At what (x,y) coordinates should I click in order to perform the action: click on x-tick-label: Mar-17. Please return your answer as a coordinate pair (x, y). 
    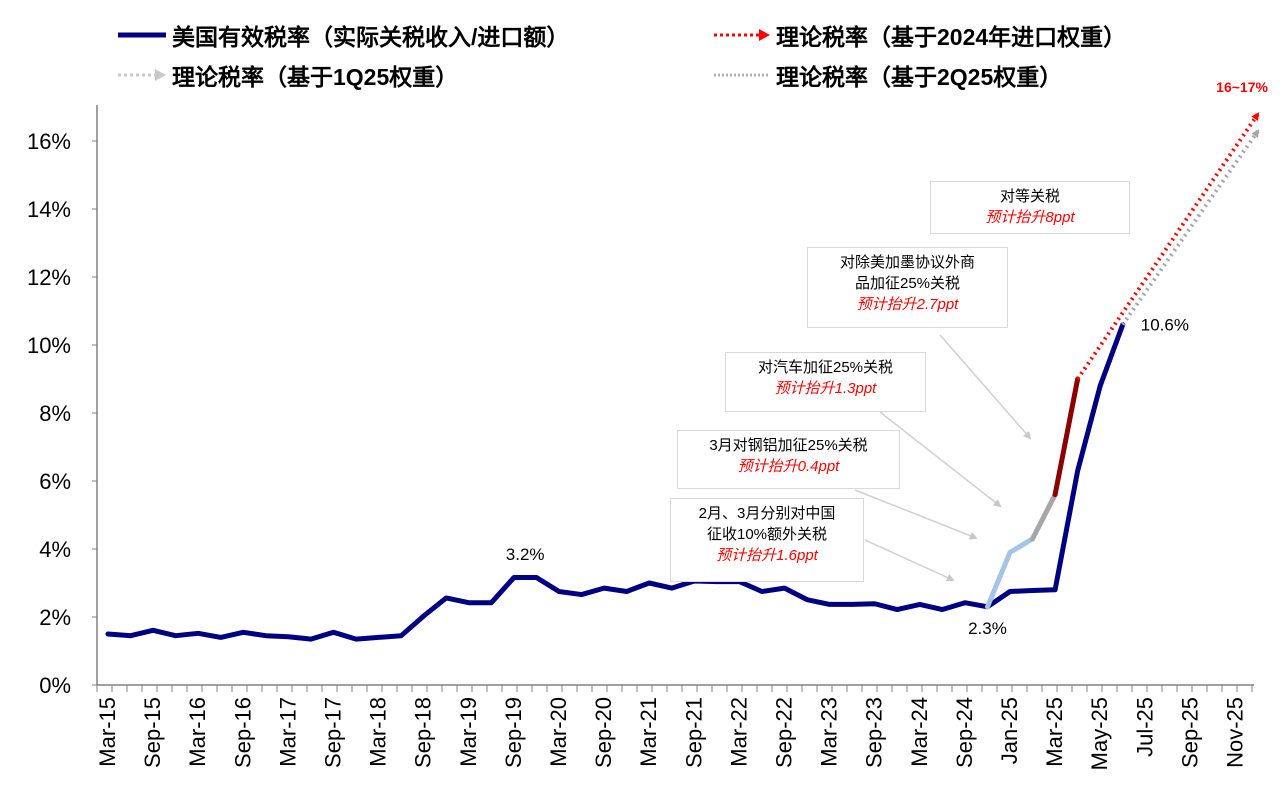
    Looking at the image, I should click on (287, 732).